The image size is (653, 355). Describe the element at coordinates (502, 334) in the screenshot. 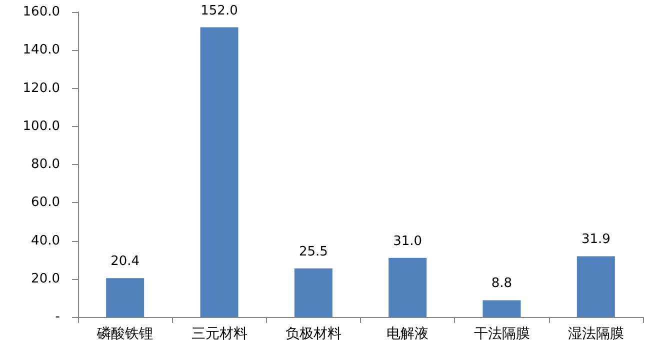

I see `x-tick-label: 干法隔膜` at that location.